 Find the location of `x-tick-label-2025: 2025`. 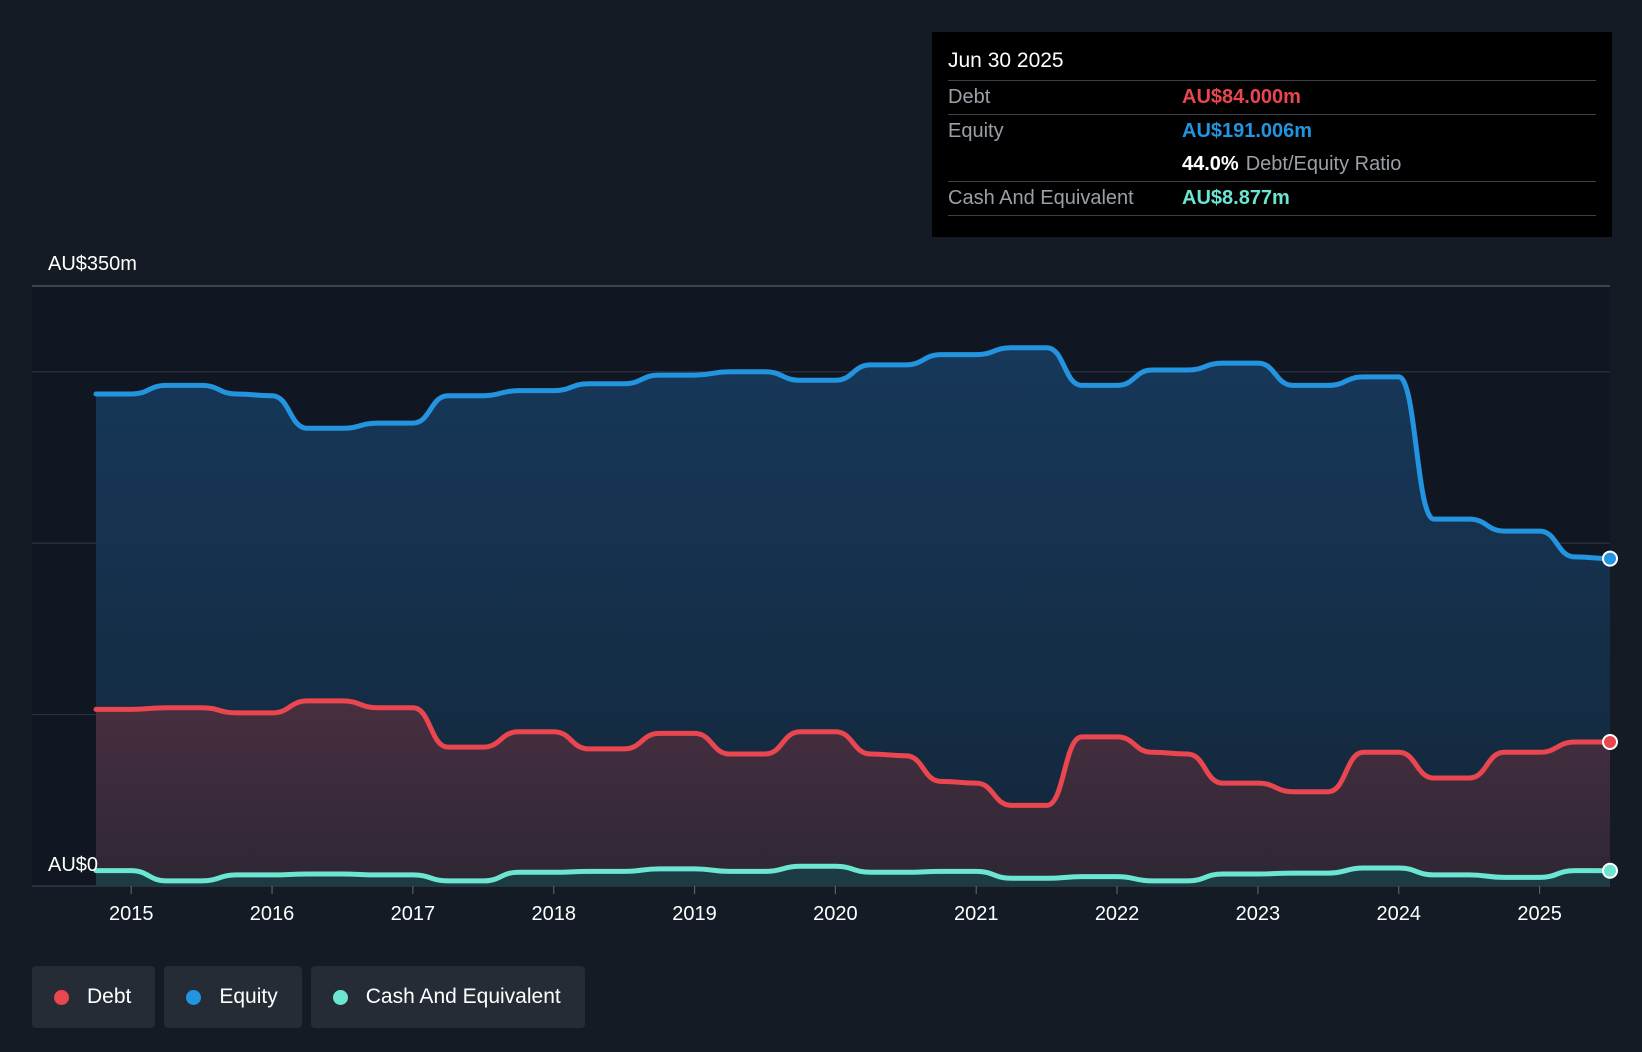

x-tick-label-2025: 2025 is located at coordinates (1539, 914).